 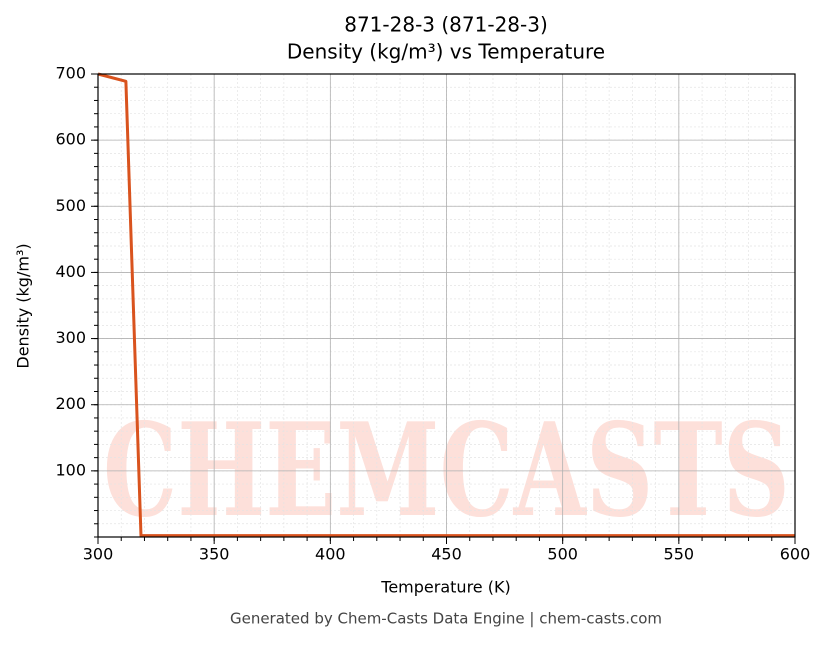 What do you see at coordinates (98, 554) in the screenshot?
I see `x-tick-label: 300` at bounding box center [98, 554].